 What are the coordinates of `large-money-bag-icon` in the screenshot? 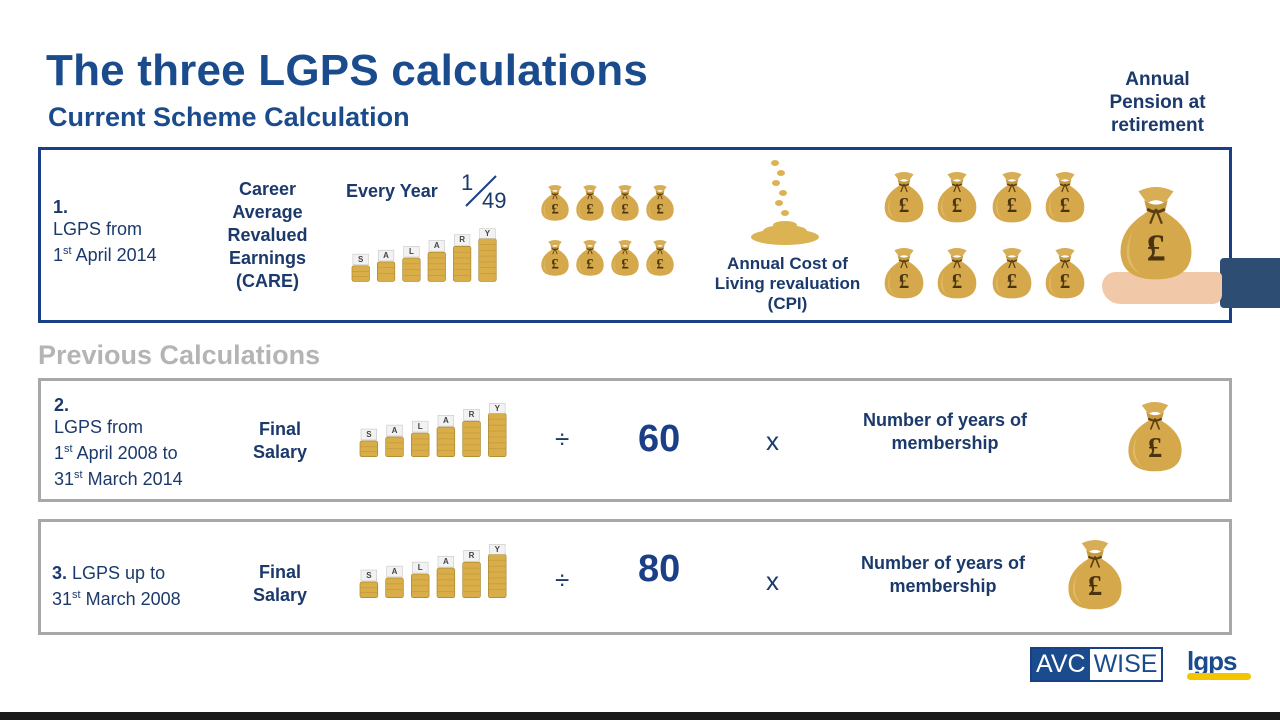 It's located at (1156, 231).